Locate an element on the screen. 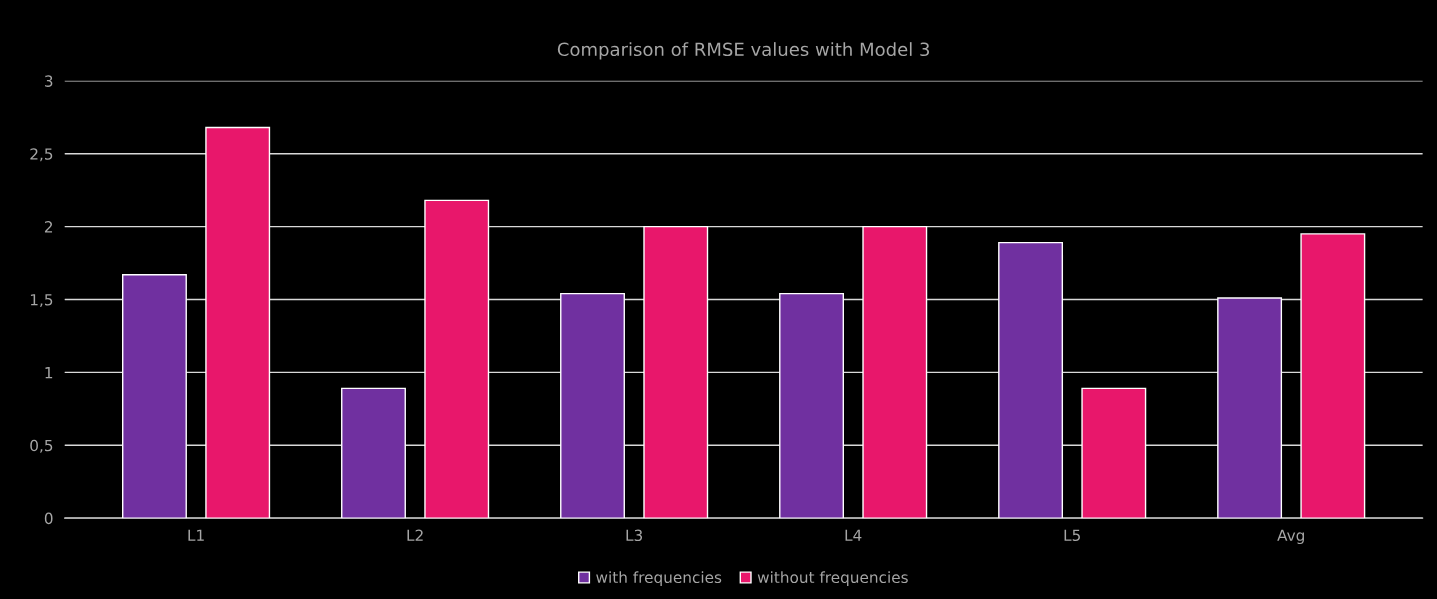 This screenshot has height=599, width=1437. y-tick-label: 2,5 is located at coordinates (41, 155).